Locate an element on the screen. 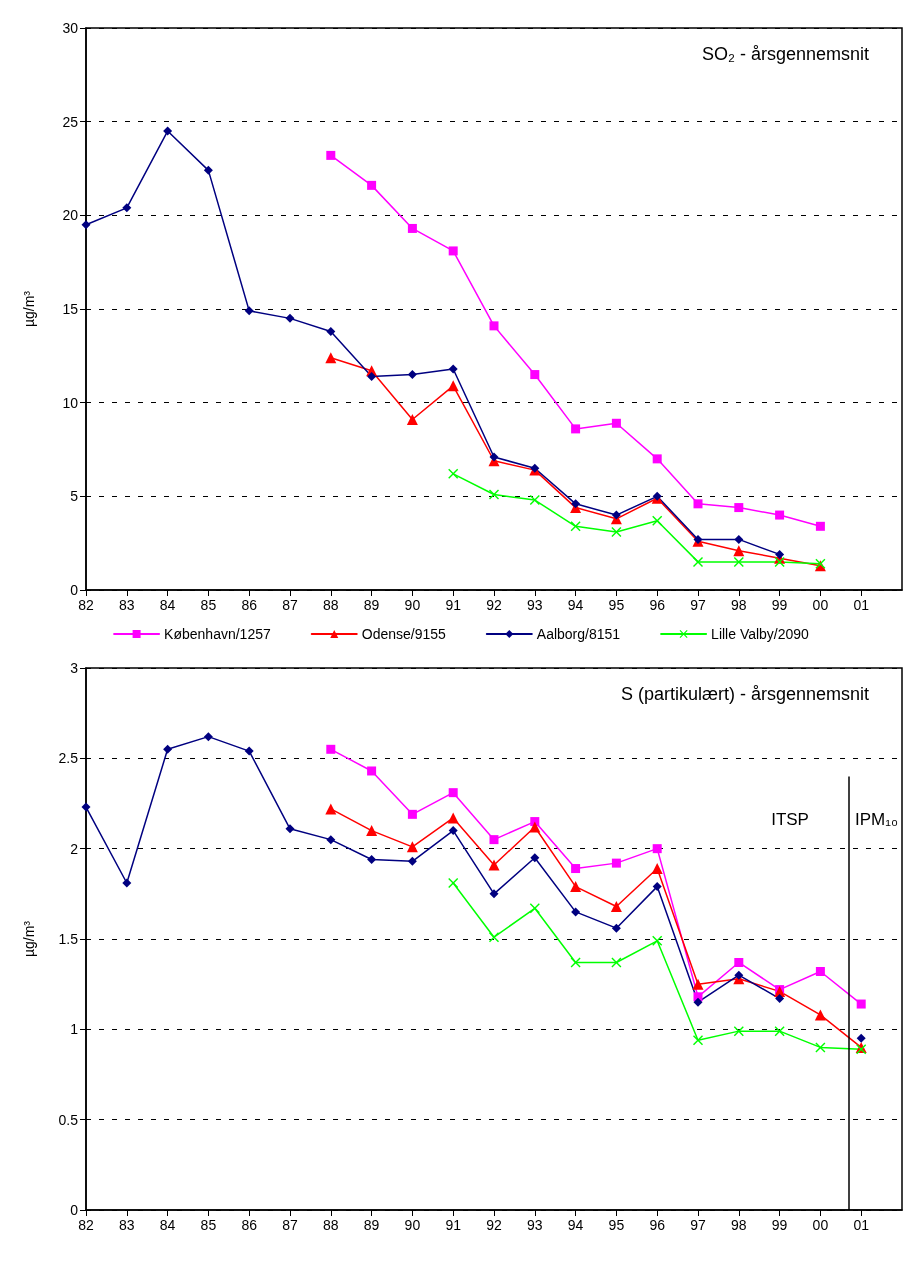 The image size is (922, 1263). y-tick-label: 15 is located at coordinates (70, 309).